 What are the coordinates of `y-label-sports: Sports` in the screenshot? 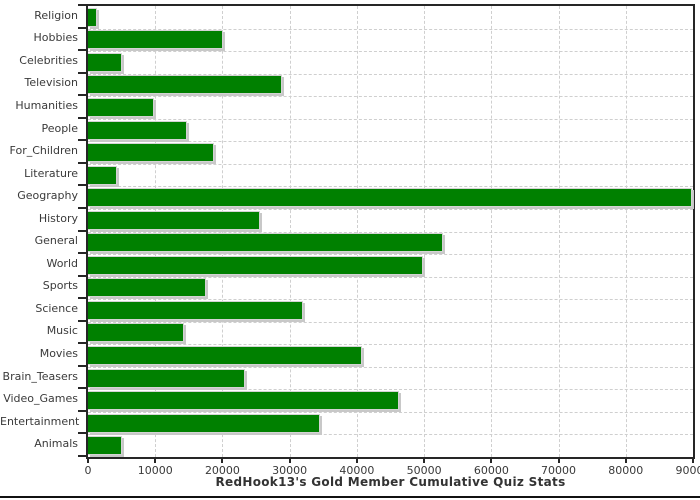 It's located at (60, 286).